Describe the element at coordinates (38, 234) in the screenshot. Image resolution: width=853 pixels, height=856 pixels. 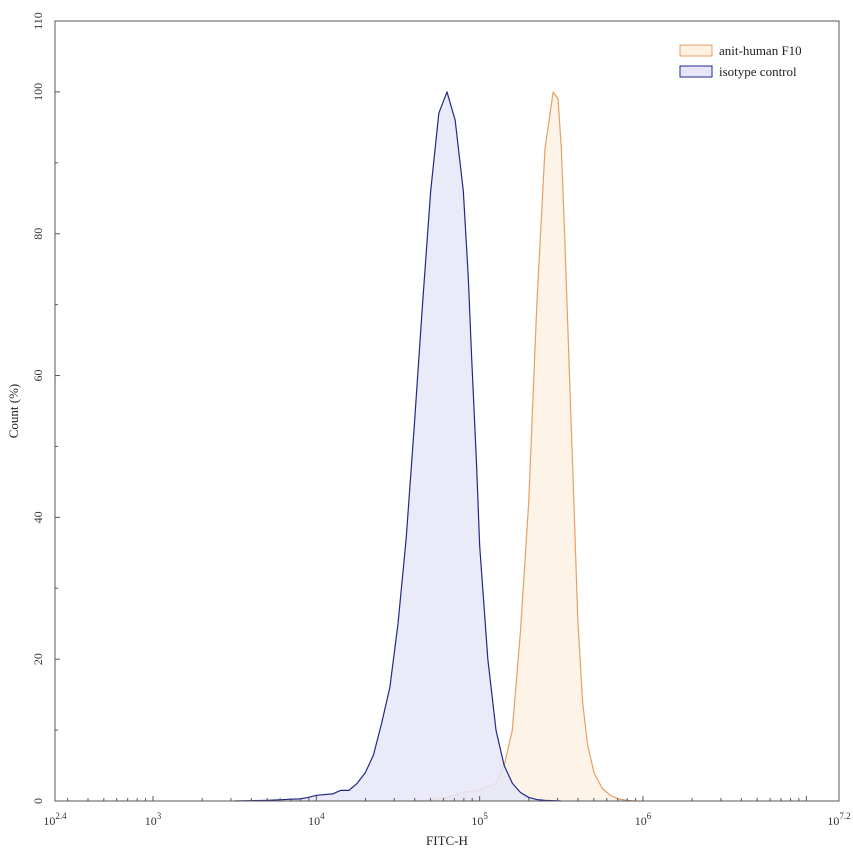
I see `y-tick-label: 80` at that location.